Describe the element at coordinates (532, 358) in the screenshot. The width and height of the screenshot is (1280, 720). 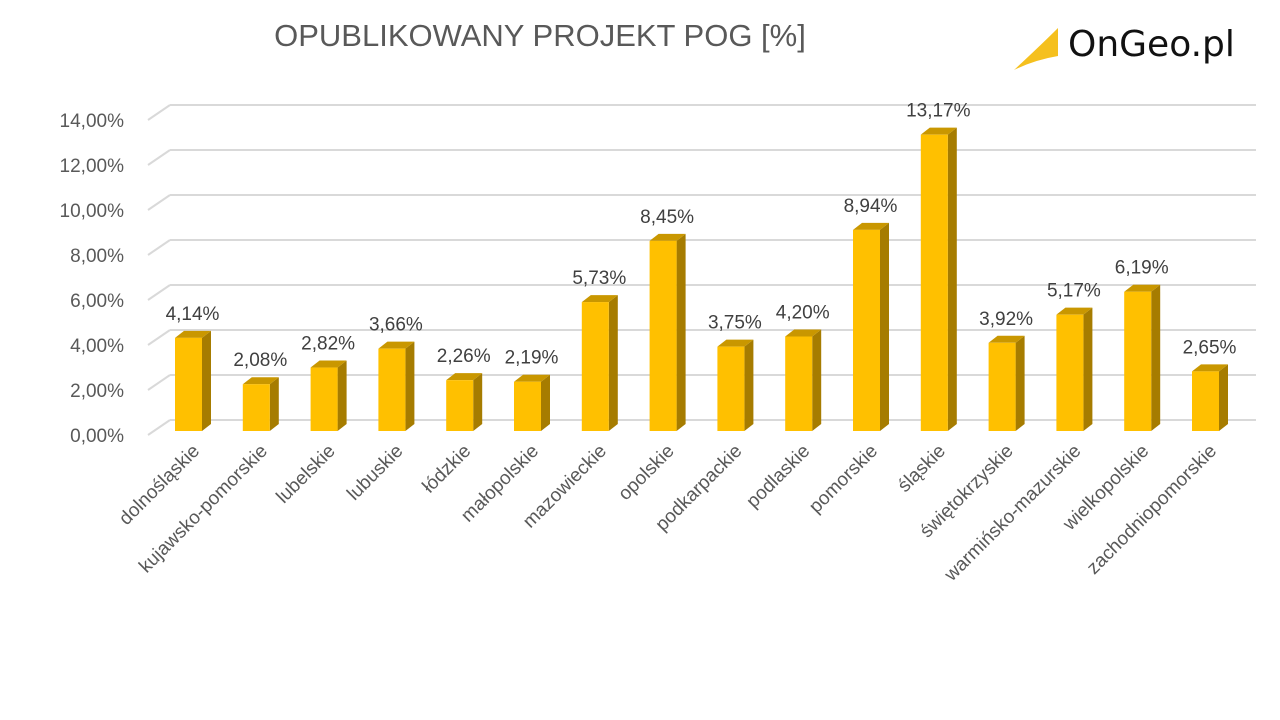
I see `data-label: 2,19%` at that location.